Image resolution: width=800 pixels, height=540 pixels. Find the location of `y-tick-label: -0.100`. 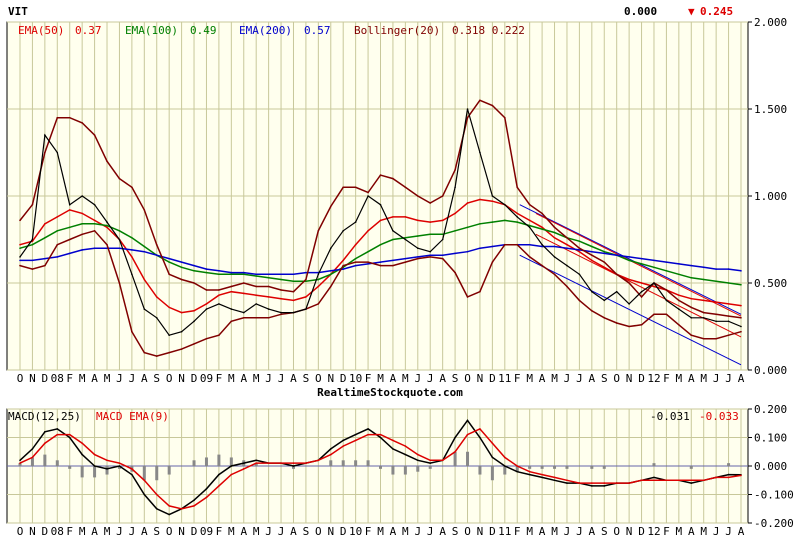

y-tick-label: -0.100 is located at coordinates (774, 495).